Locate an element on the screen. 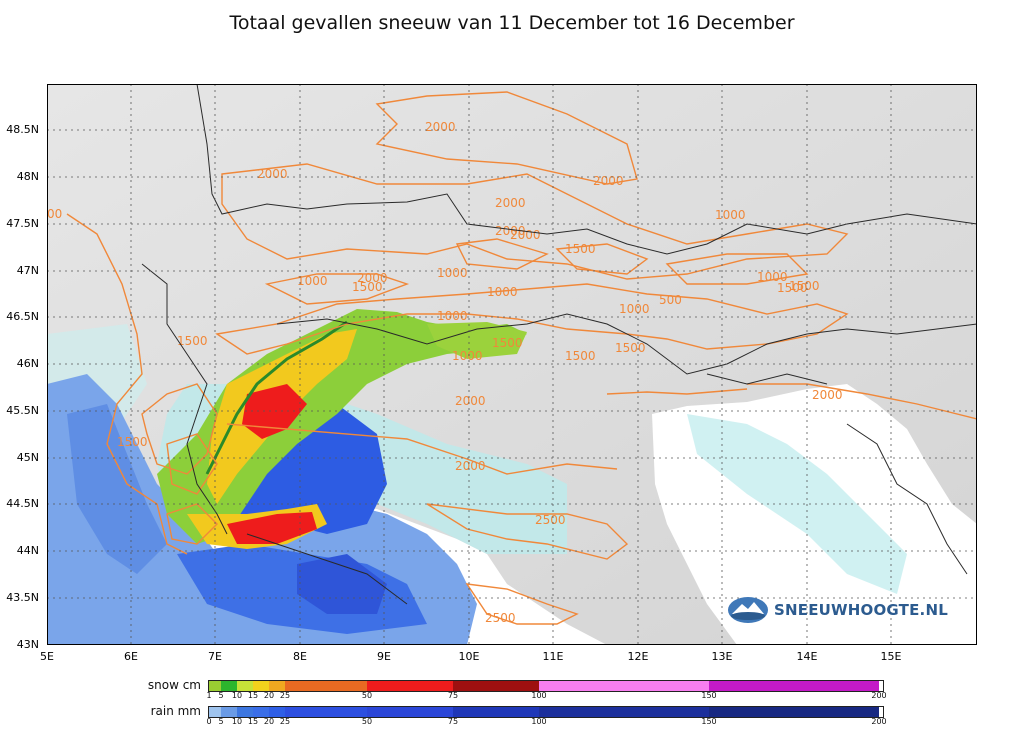 The image size is (1024, 730). rain-color-scale is located at coordinates (546, 712).